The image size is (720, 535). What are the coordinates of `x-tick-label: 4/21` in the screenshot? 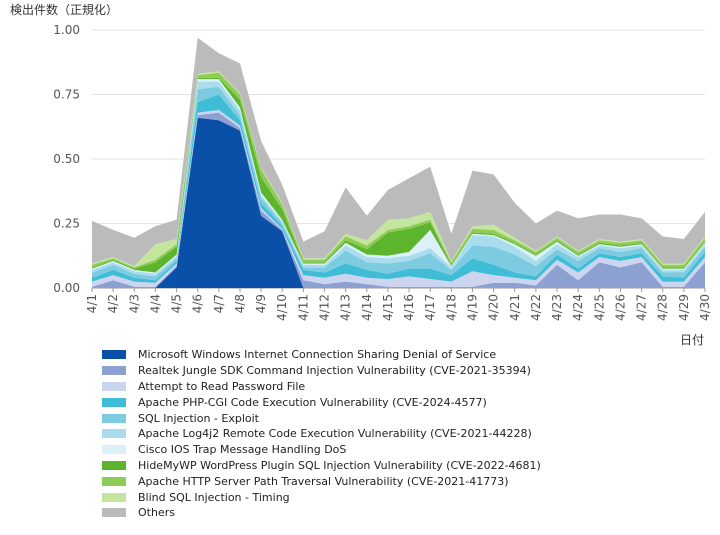 It's located at (515, 307).